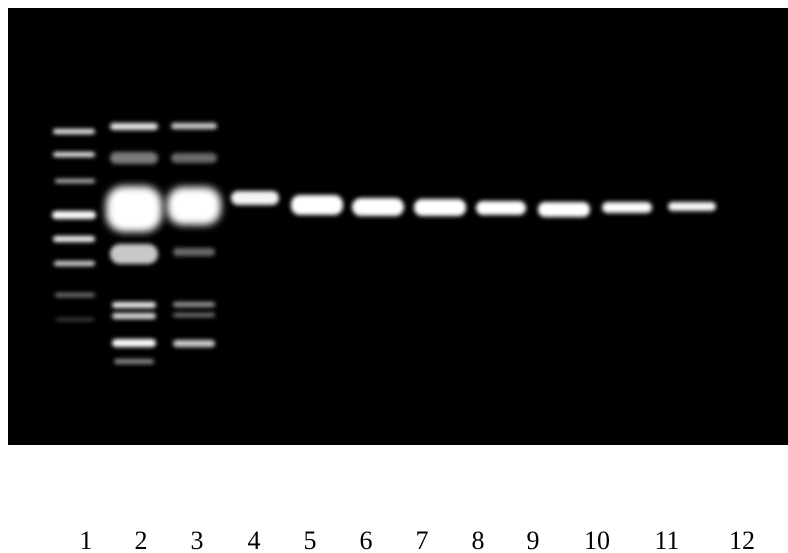 The image size is (788, 553). What do you see at coordinates (254, 539) in the screenshot?
I see `lane-label: 4` at bounding box center [254, 539].